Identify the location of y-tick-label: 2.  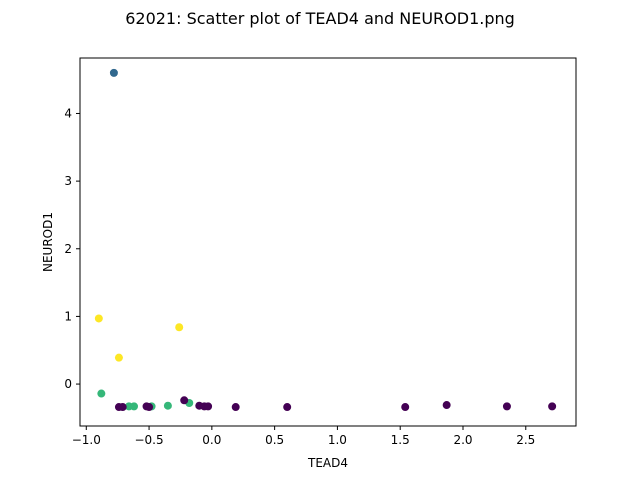
(68, 249).